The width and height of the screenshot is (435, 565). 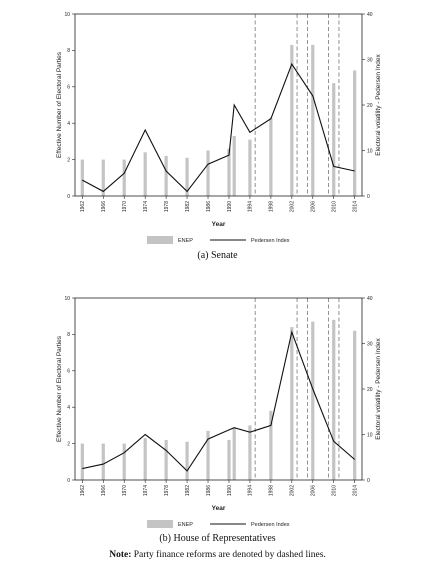 What do you see at coordinates (104, 490) in the screenshot?
I see `x-tick-label-1966: 1966` at bounding box center [104, 490].